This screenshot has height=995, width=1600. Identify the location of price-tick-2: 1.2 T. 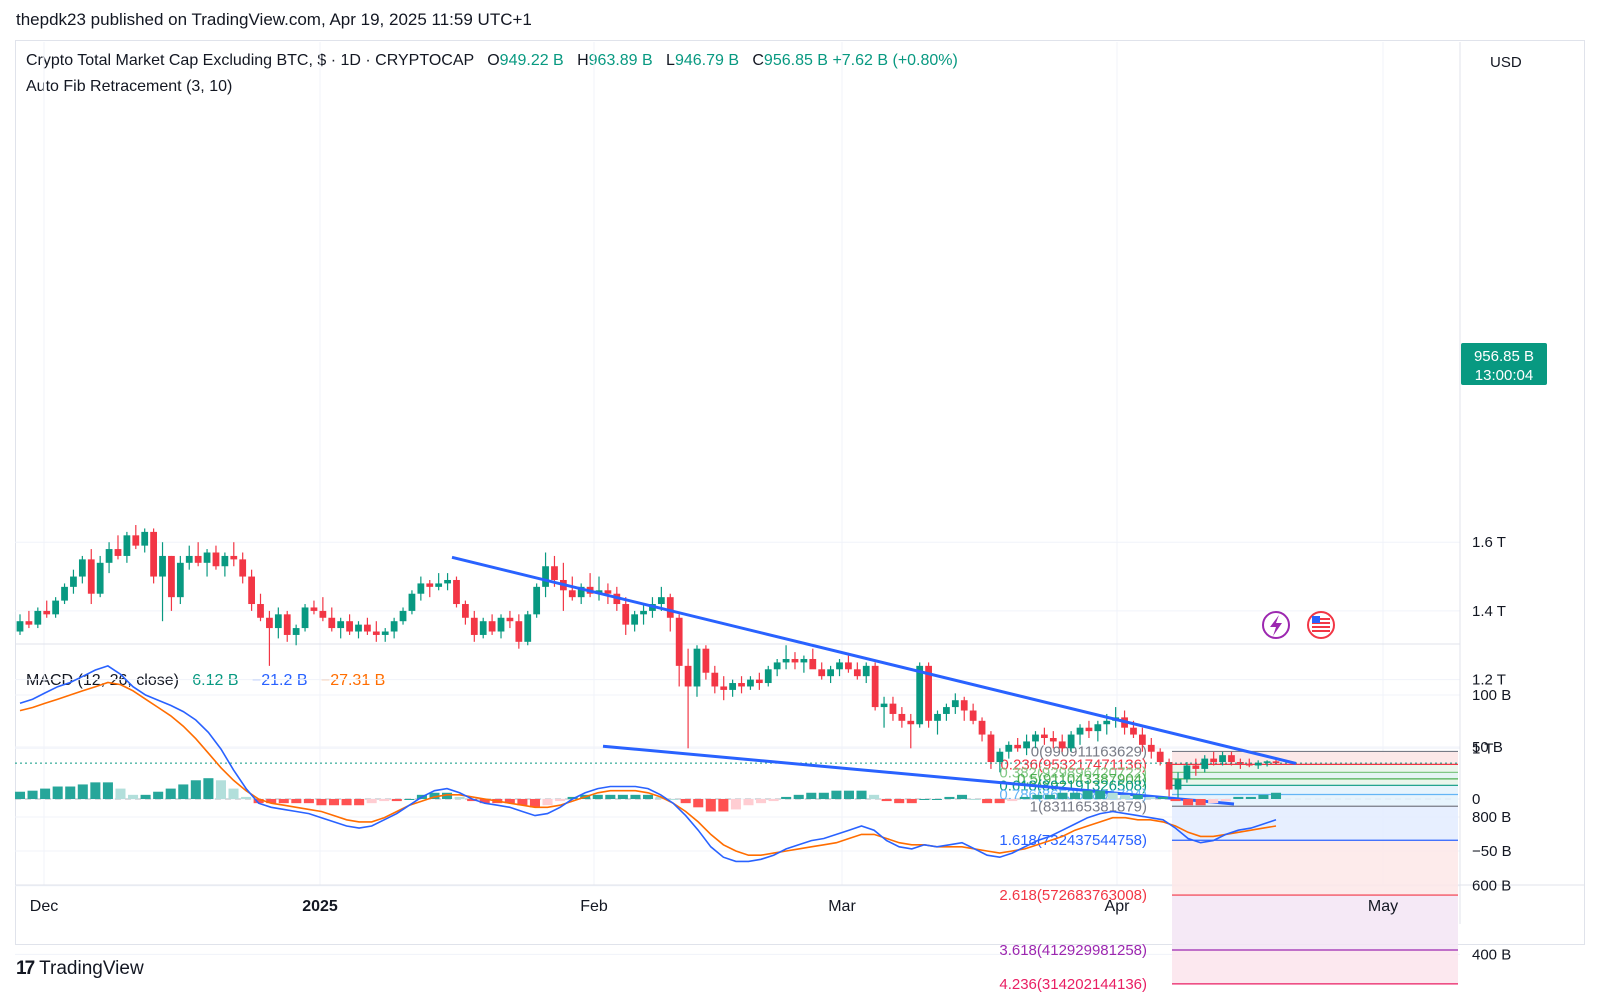
(1489, 680).